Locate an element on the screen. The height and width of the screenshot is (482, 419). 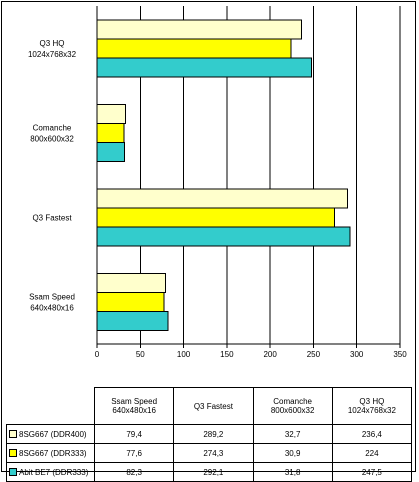
table-header-cell: Comanche 800x600x32 is located at coordinates (292, 406).